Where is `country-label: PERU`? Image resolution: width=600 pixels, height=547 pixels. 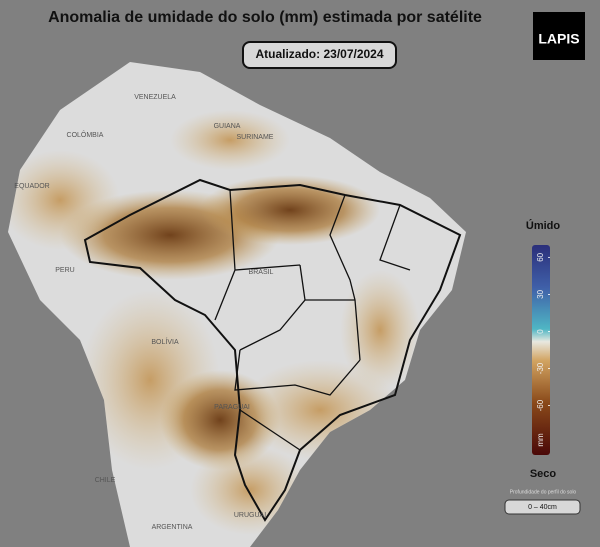 country-label: PERU is located at coordinates (64, 270).